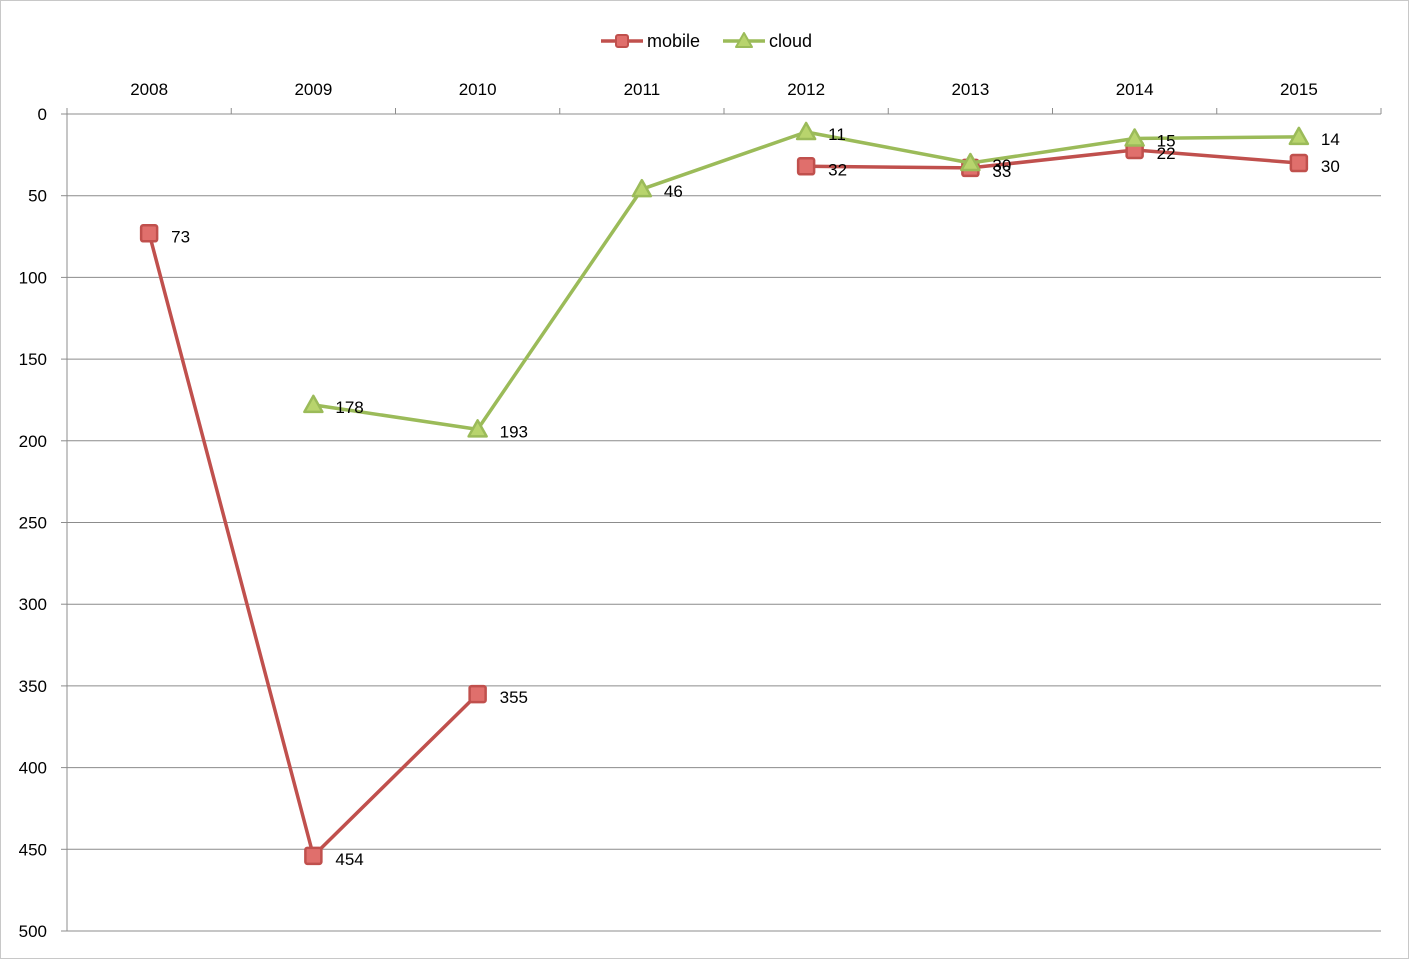 The image size is (1409, 959). I want to click on legend-item-mobile: mobile, so click(650, 41).